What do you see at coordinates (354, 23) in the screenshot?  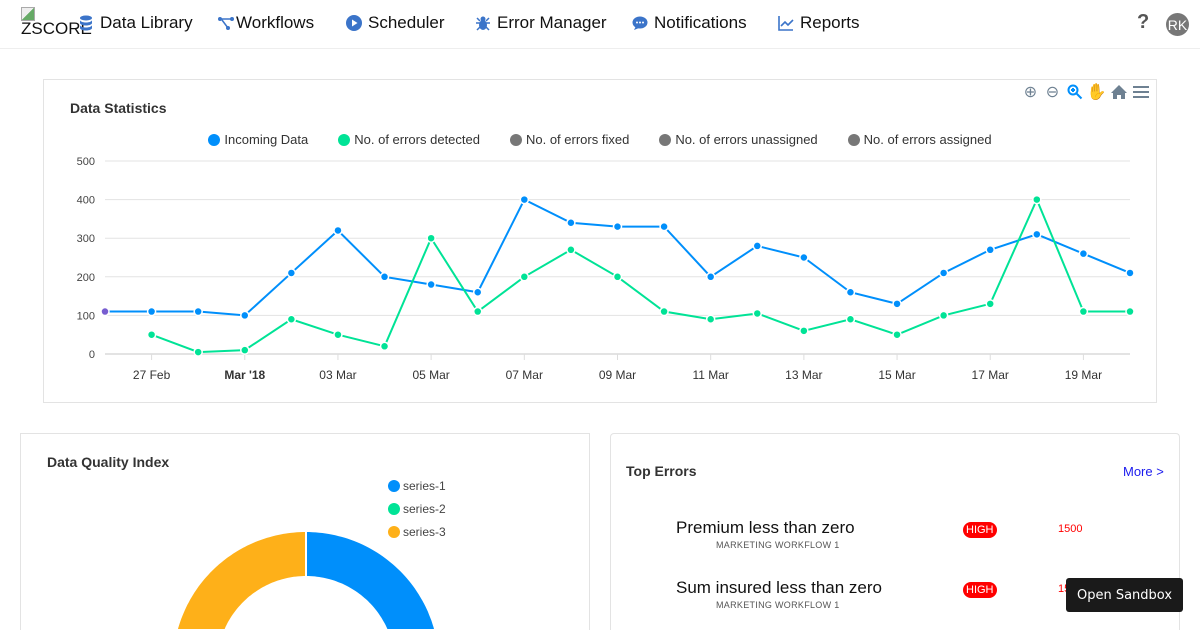 I see `play-circle-icon` at bounding box center [354, 23].